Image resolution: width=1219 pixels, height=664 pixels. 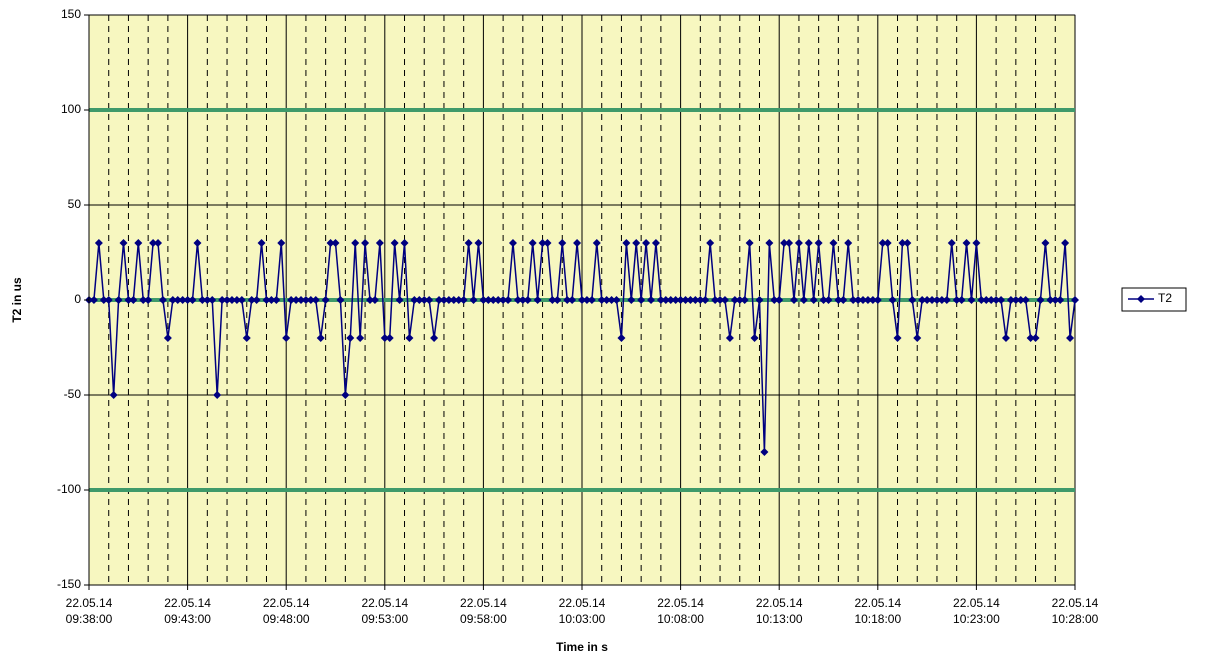 I want to click on x-tick-label: 22.05.14 10:18:00, so click(x=877, y=611).